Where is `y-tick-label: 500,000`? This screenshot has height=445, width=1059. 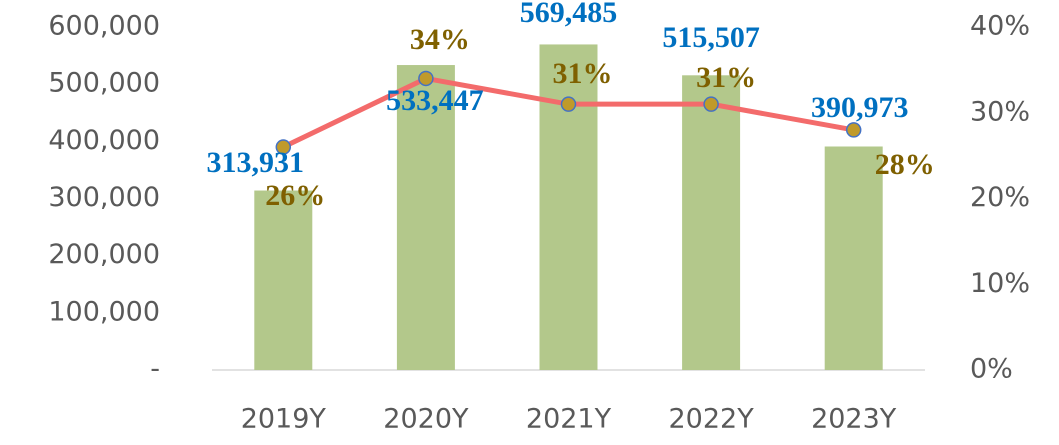
y-tick-label: 500,000 is located at coordinates (104, 83).